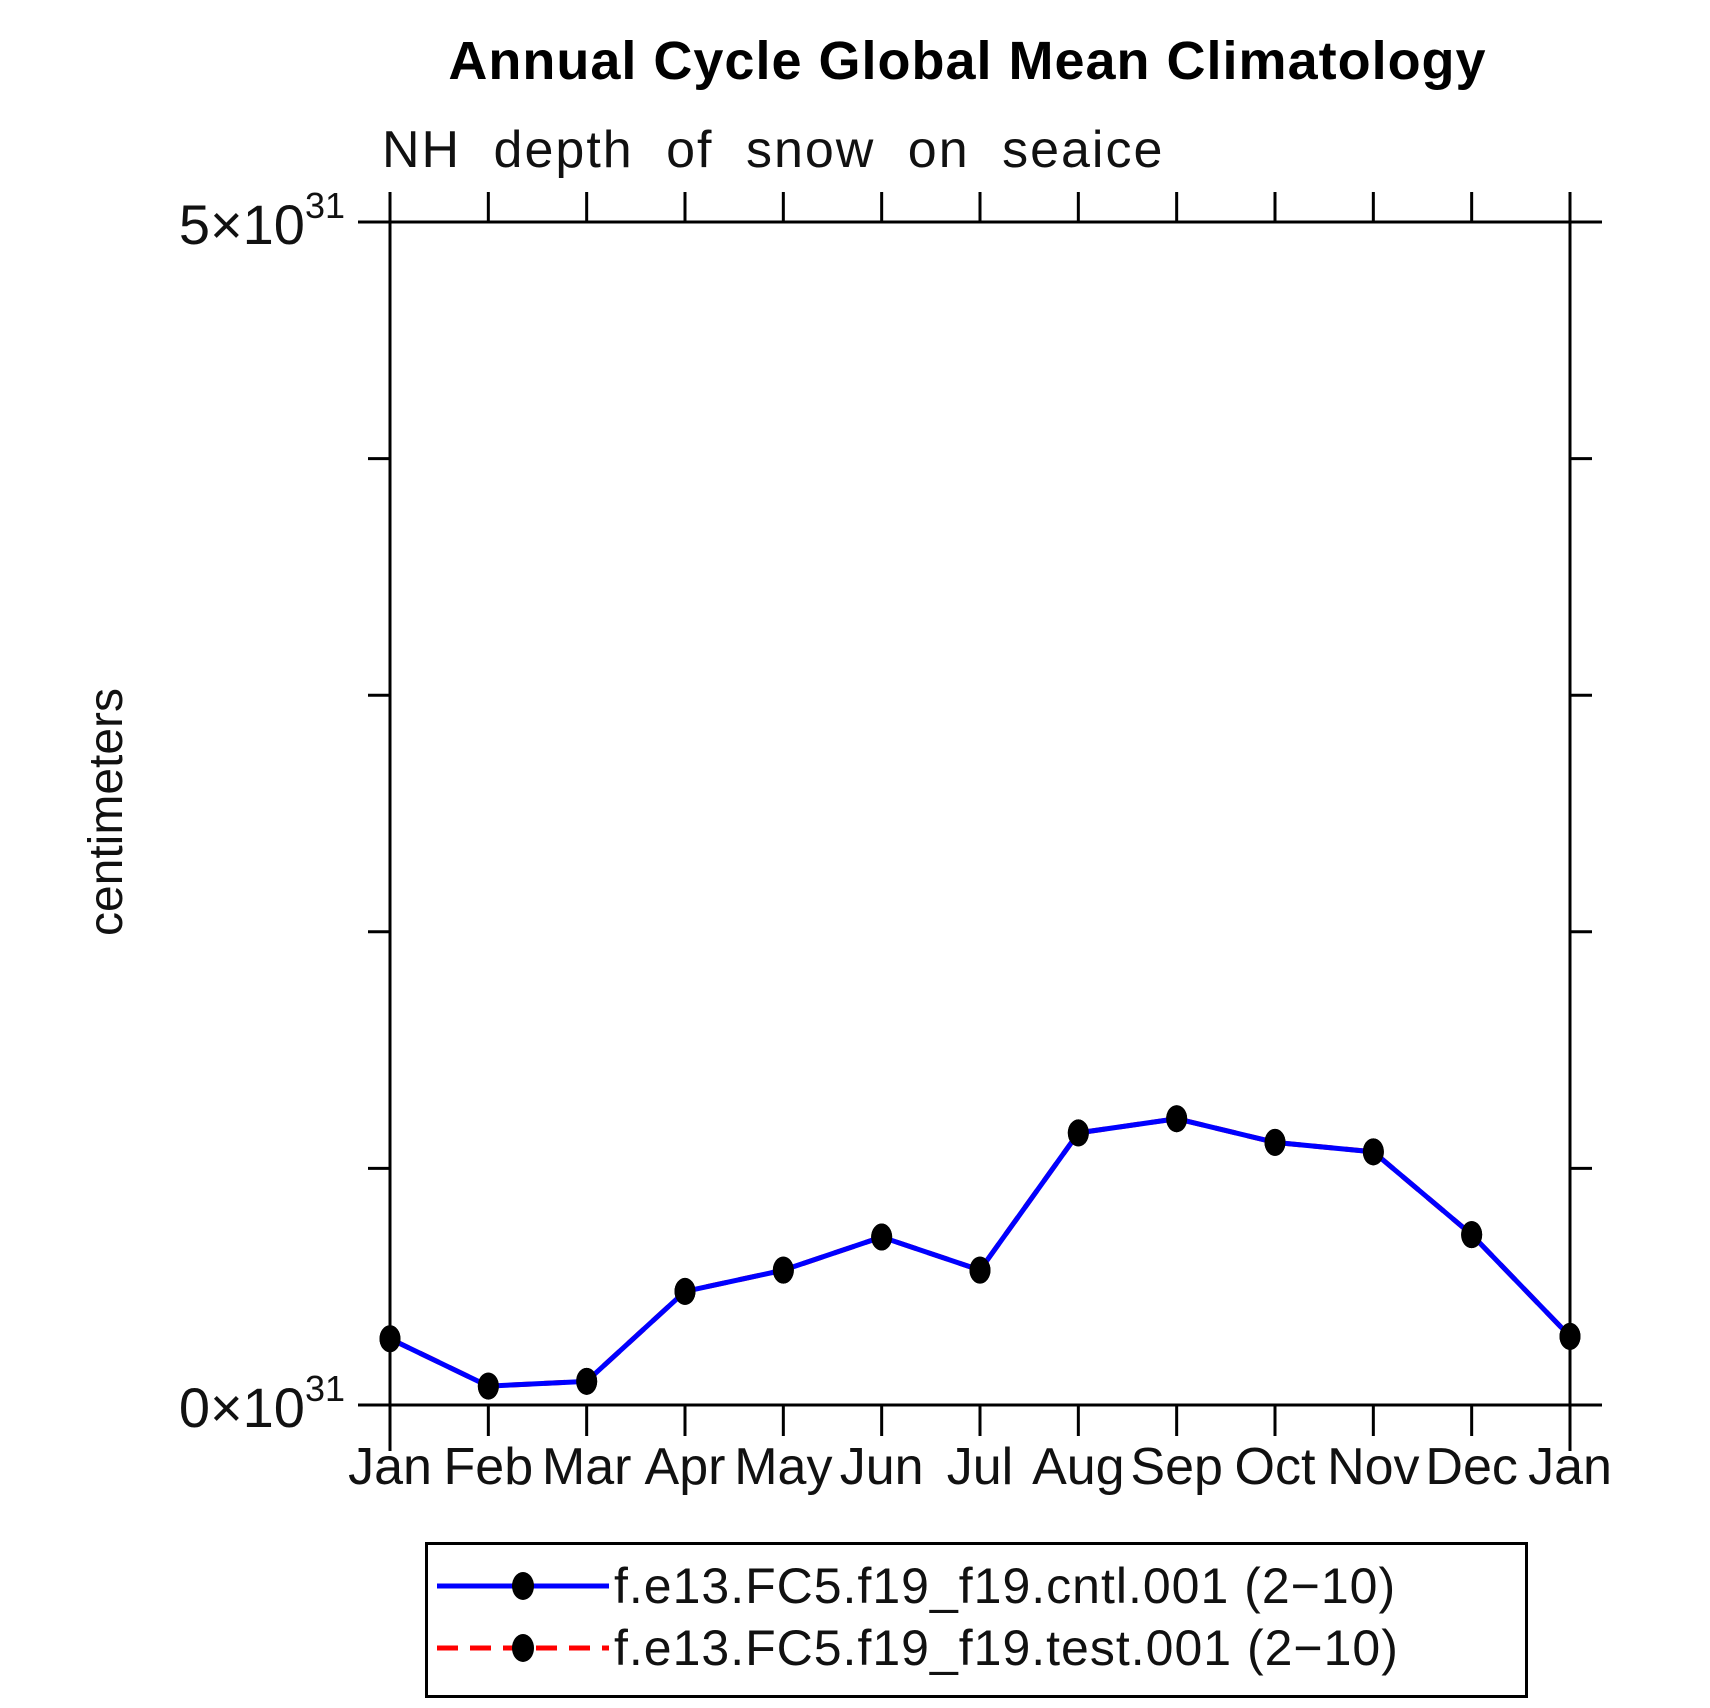 The width and height of the screenshot is (1710, 1708). Describe the element at coordinates (262, 220) in the screenshot. I see `y-axis-label-top: 5×1031` at that location.